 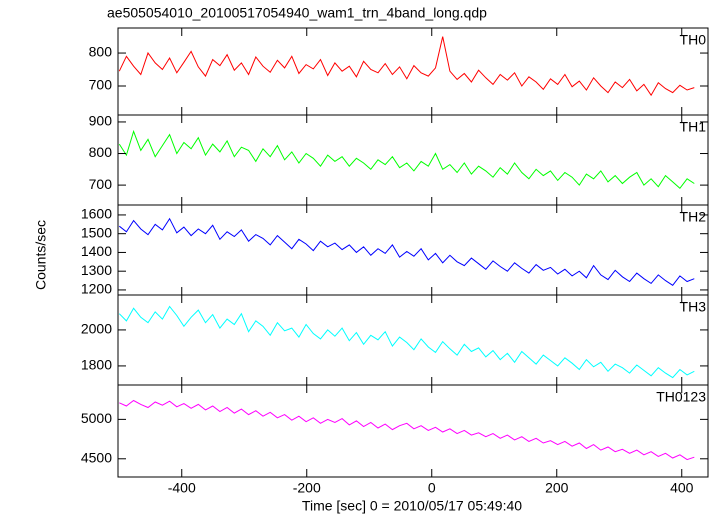 I want to click on panel-label: TH1, so click(x=693, y=127).